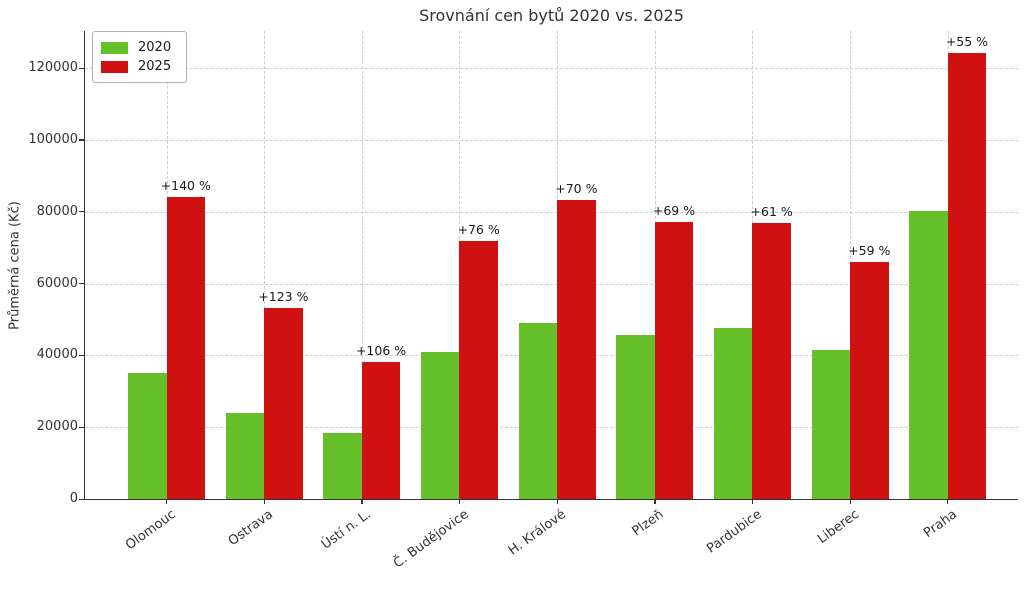 Image resolution: width=1024 pixels, height=594 pixels. Describe the element at coordinates (674, 211) in the screenshot. I see `pct-annotation: +69 %` at that location.